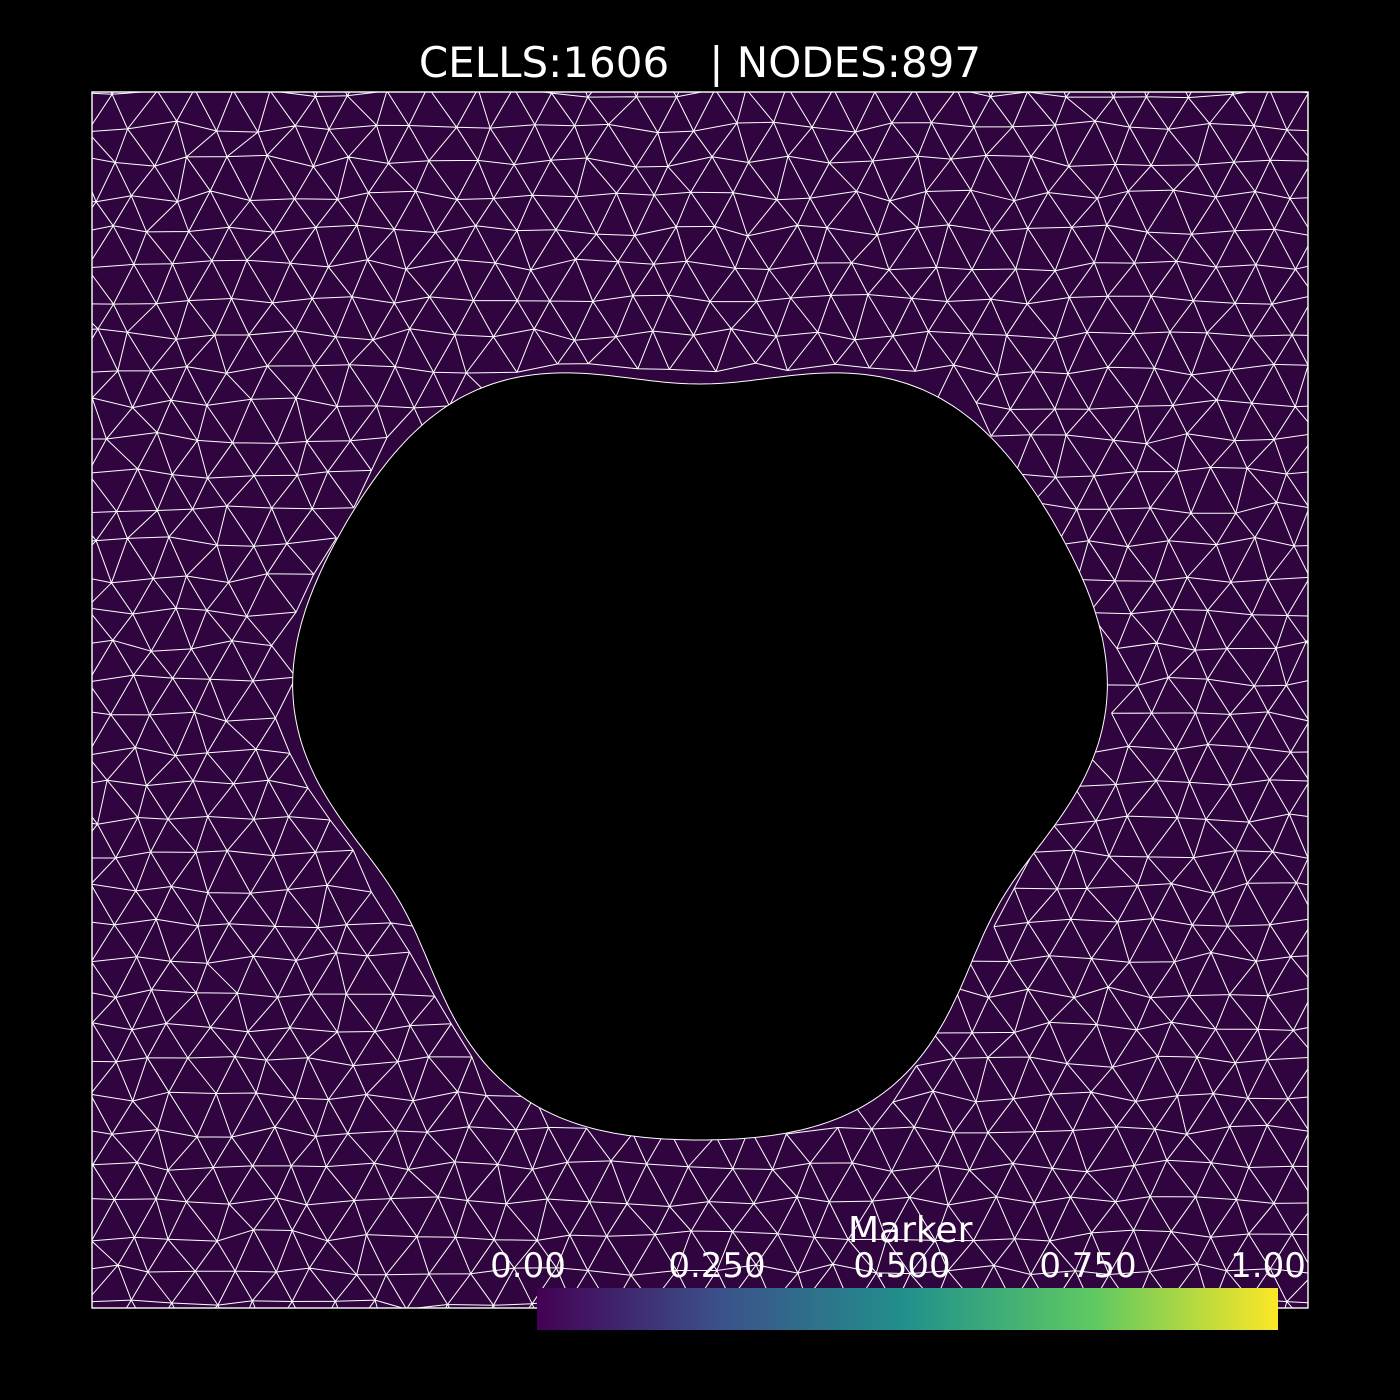 This screenshot has height=1400, width=1400. Describe the element at coordinates (544, 62) in the screenshot. I see `cells-count: CELLS:1606` at that location.